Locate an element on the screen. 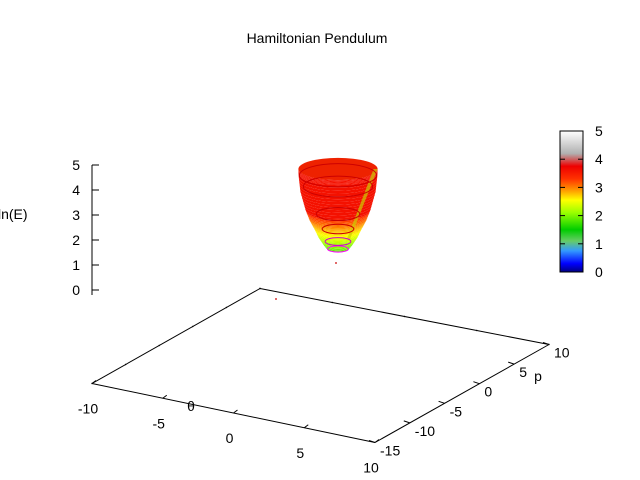 The width and height of the screenshot is (640, 480). z-axis-label: ln(E) is located at coordinates (14, 214).